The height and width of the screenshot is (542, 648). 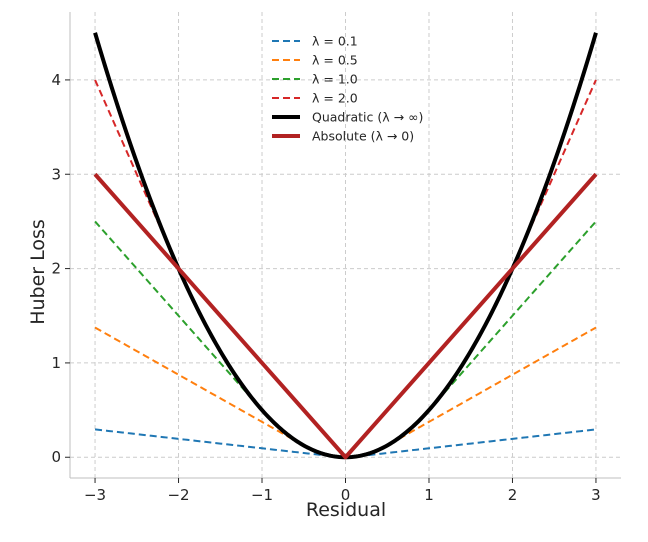 I want to click on x-tick-label: −3, so click(x=95, y=495).